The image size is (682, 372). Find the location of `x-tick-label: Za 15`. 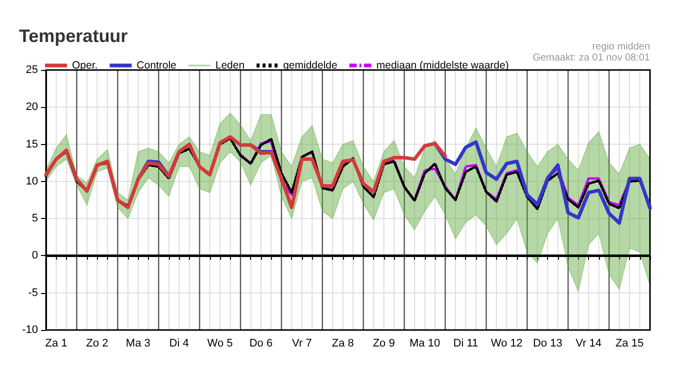

x-tick-label: Za 15 is located at coordinates (629, 344).